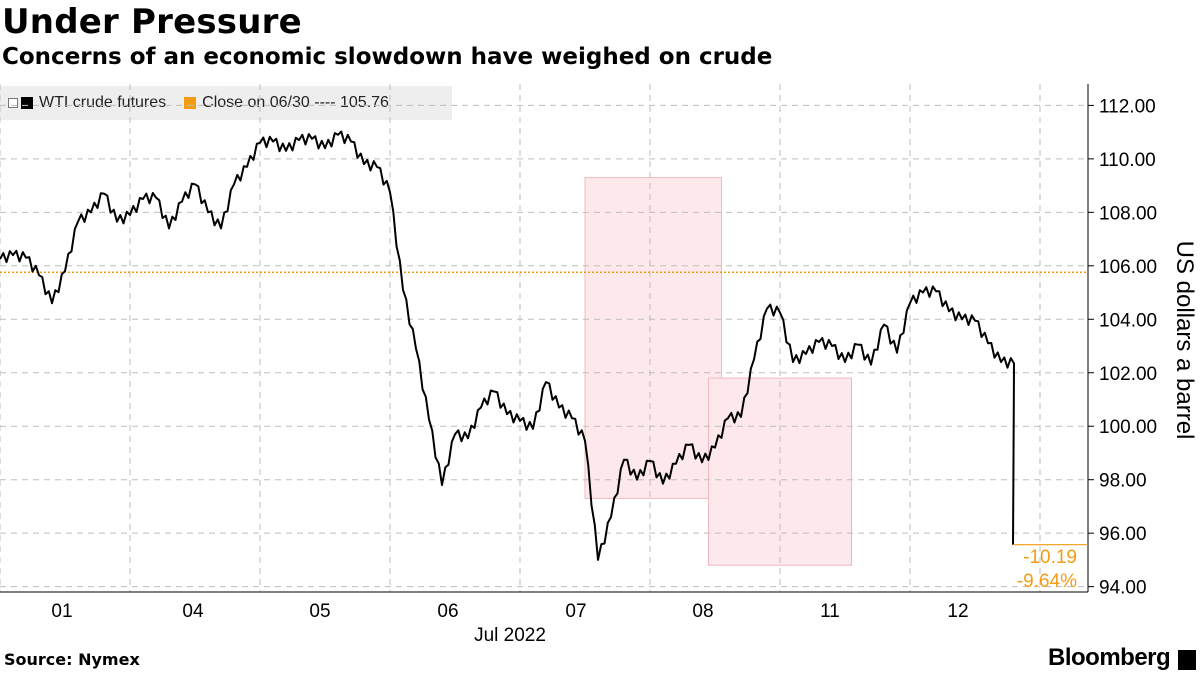 The width and height of the screenshot is (1200, 675). What do you see at coordinates (1123, 534) in the screenshot?
I see `y-tick-label: 96.00` at bounding box center [1123, 534].